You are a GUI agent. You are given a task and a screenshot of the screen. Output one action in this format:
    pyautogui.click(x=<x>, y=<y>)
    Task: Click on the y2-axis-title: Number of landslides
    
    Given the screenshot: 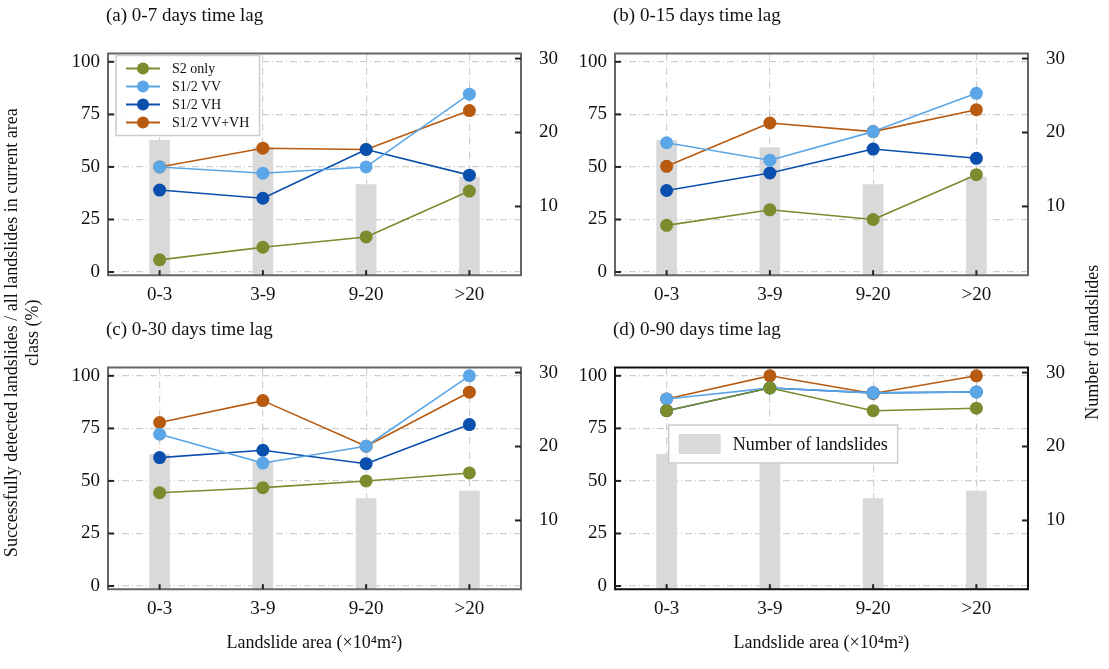 What is the action you would take?
    pyautogui.click(x=1092, y=342)
    